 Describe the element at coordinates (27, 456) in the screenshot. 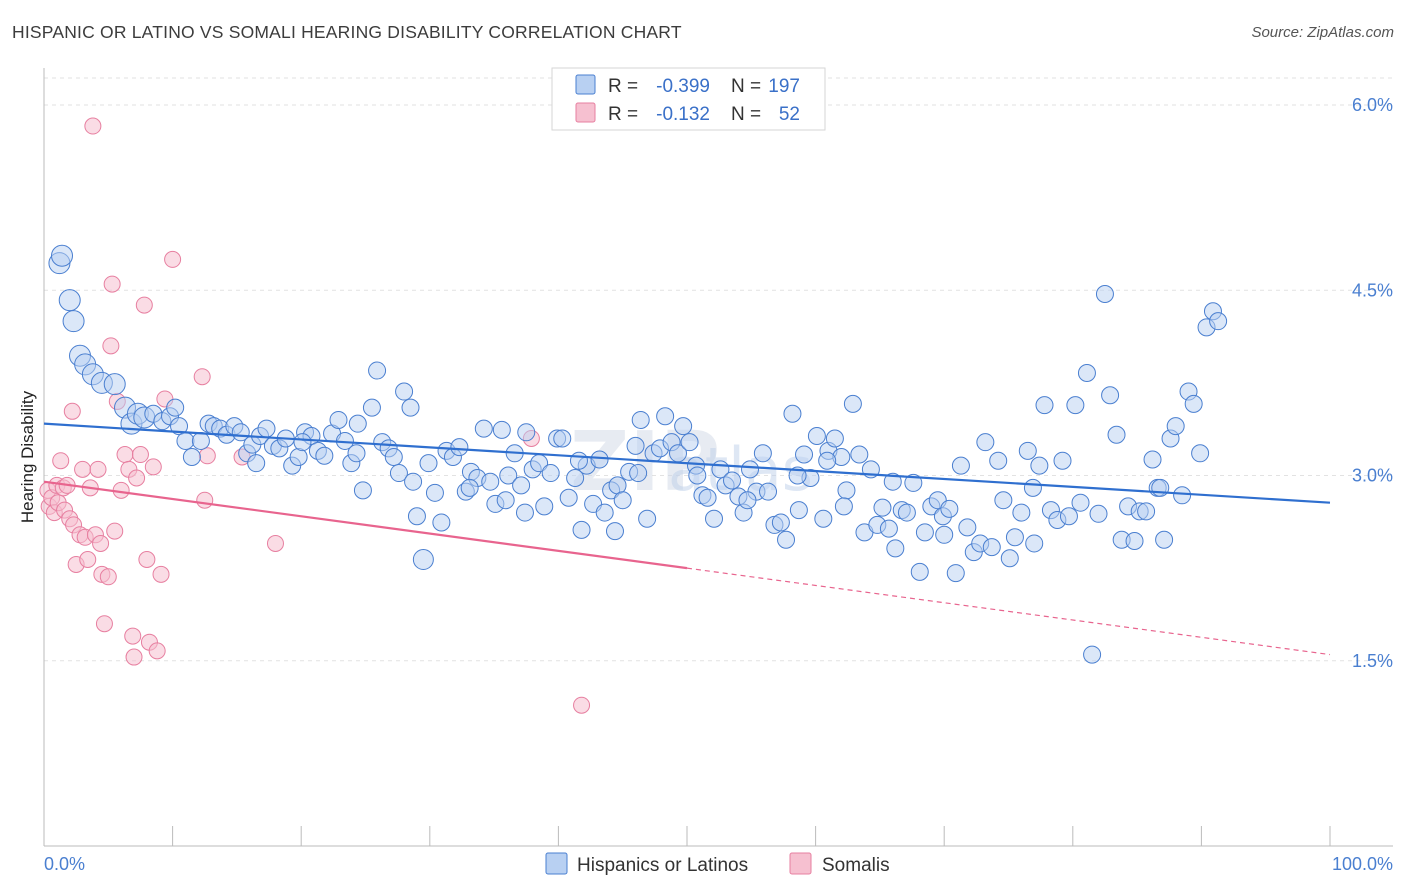

I see `y-axis-title: Hearing Disability` at that location.